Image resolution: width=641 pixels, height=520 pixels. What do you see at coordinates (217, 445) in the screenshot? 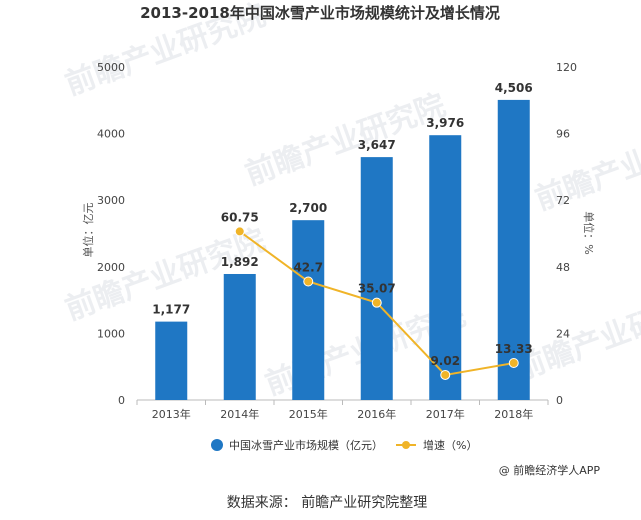
I see `legend-bar-marker` at bounding box center [217, 445].